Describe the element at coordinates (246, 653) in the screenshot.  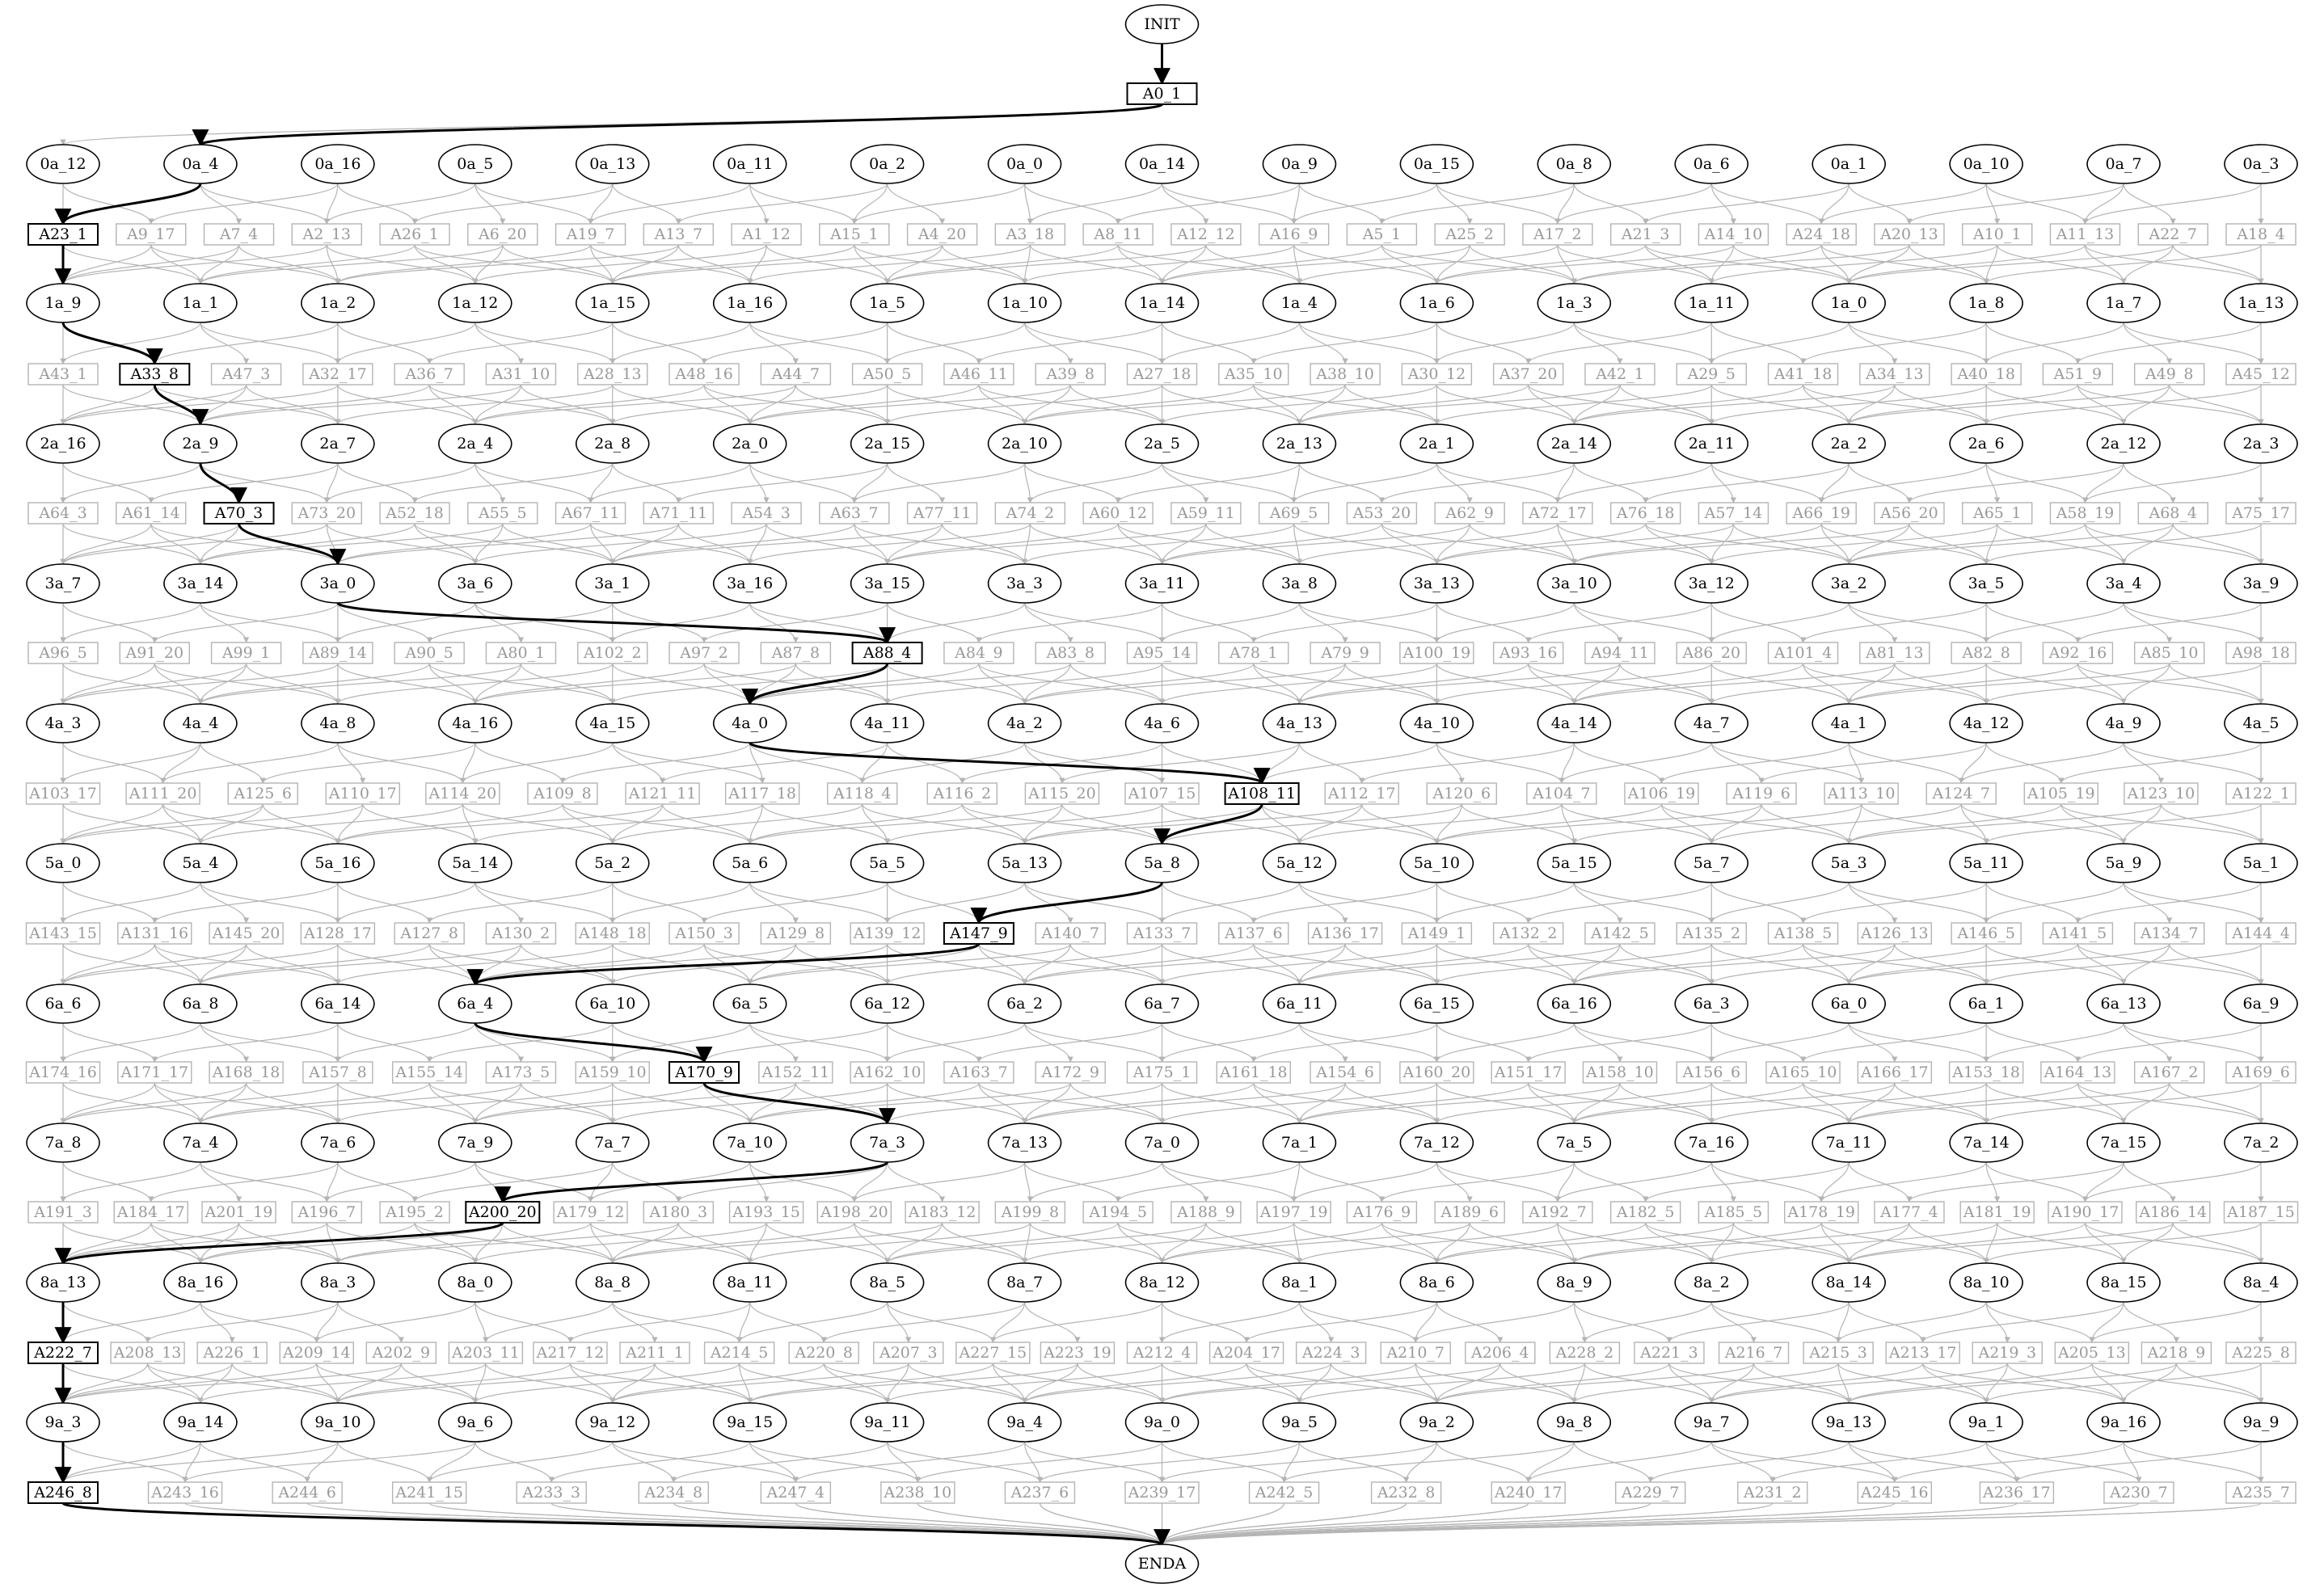
I see `action-node-a99-1: A99_1` at that location.